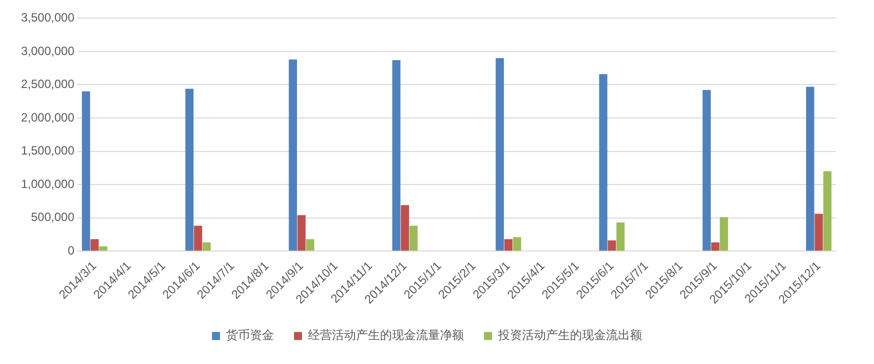 Image resolution: width=874 pixels, height=364 pixels. Describe the element at coordinates (47, 183) in the screenshot. I see `y-tick-label: 1,000,000` at that location.